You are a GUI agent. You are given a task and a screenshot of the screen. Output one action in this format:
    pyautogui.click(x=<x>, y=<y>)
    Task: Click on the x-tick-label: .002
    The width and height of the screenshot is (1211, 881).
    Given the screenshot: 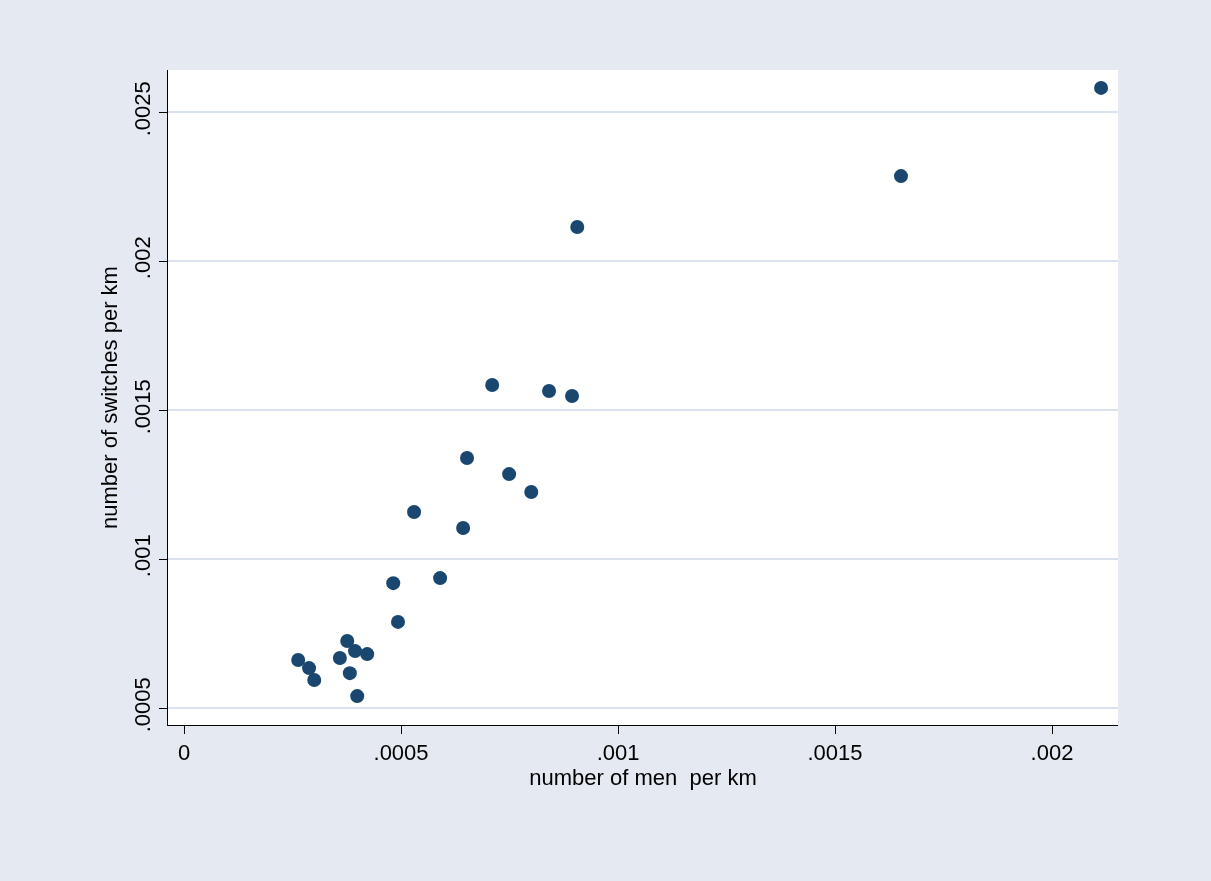 What is the action you would take?
    pyautogui.click(x=1052, y=753)
    